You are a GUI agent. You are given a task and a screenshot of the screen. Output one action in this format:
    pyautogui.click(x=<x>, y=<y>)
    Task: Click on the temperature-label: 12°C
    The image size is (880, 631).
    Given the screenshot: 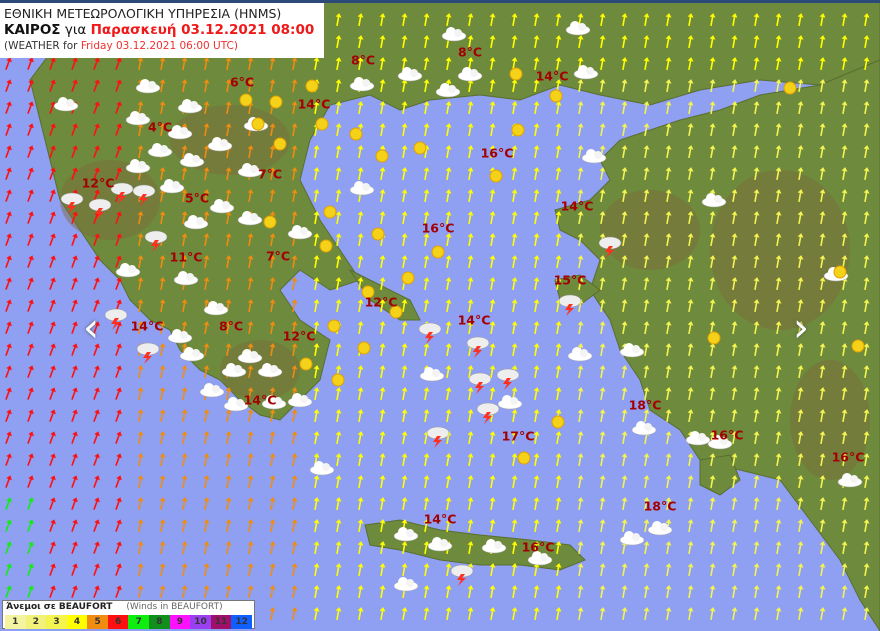 What is the action you would take?
    pyautogui.click(x=98, y=183)
    